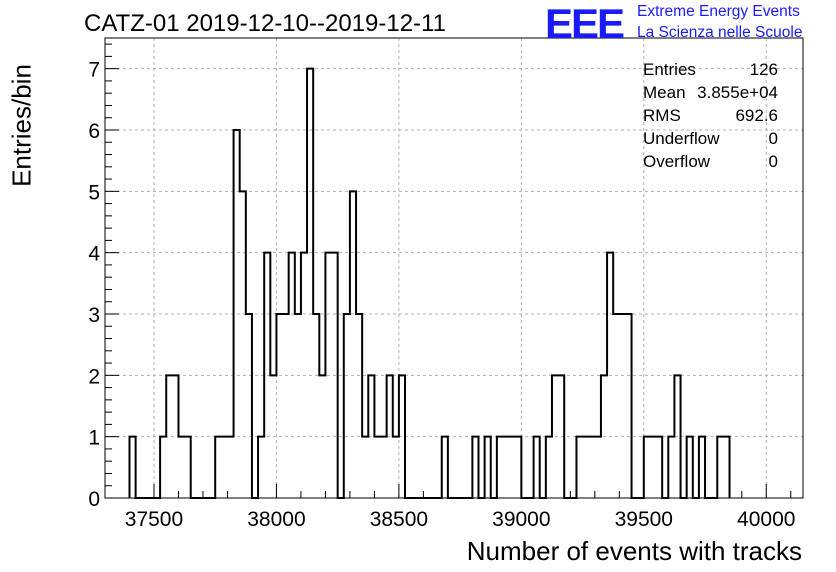 This screenshot has height=572, width=836. I want to click on y-tick-label: 3, so click(94, 315).